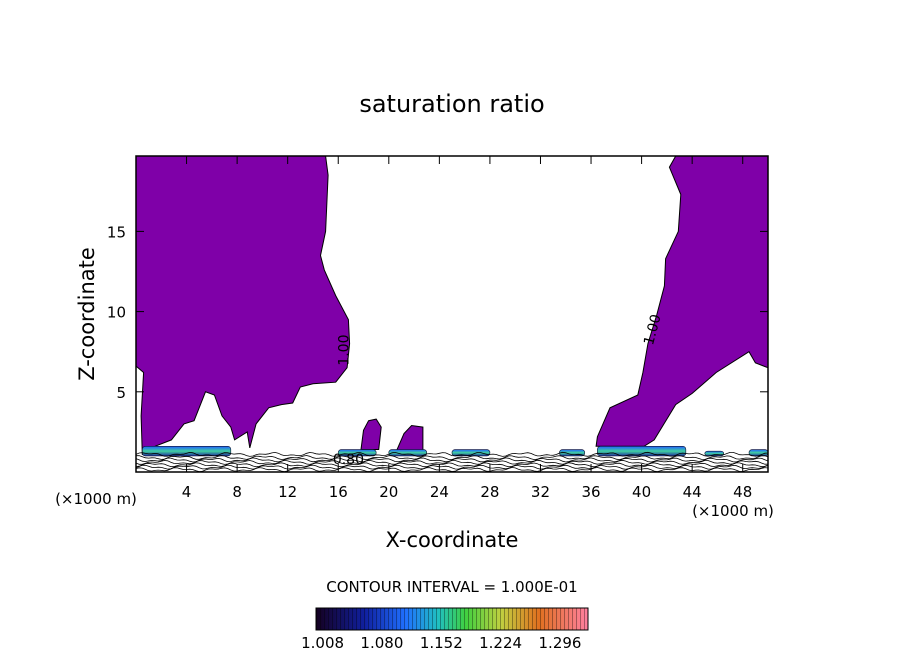 Image resolution: width=904 pixels, height=654 pixels. What do you see at coordinates (641, 492) in the screenshot?
I see `x-tick-label-40: 40` at bounding box center [641, 492].